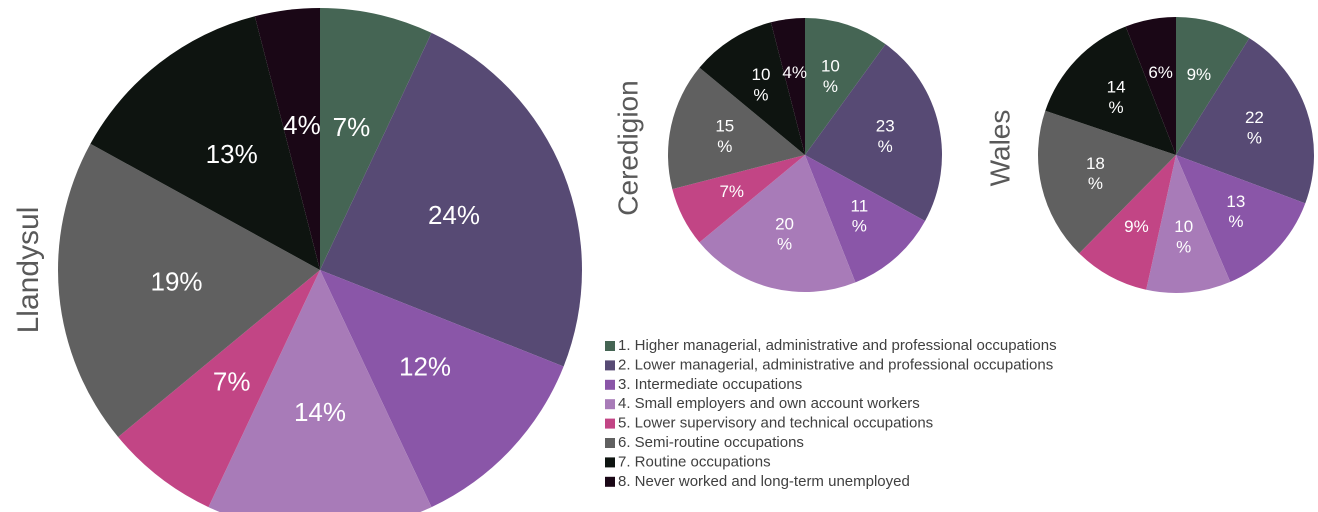 This screenshot has width=1318, height=512. Describe the element at coordinates (454, 215) in the screenshot. I see `value-label: 24%` at that location.